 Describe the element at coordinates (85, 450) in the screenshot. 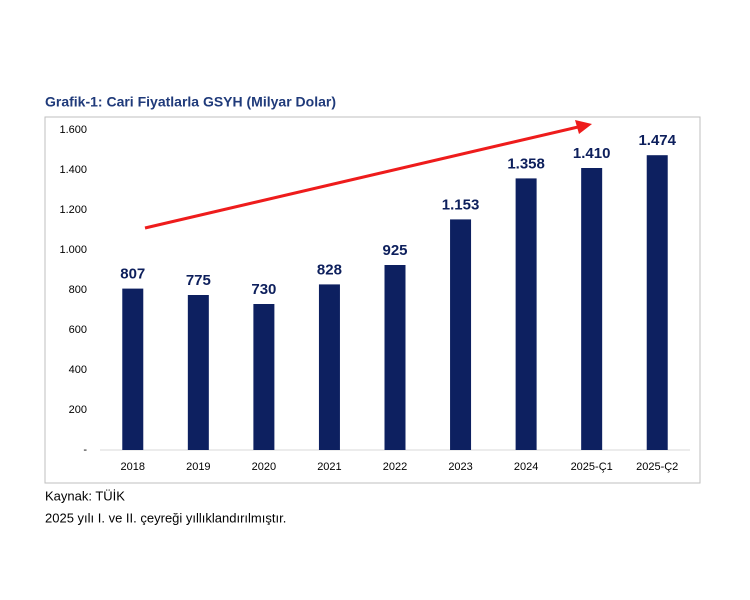

I see `y-tick-label: -` at that location.